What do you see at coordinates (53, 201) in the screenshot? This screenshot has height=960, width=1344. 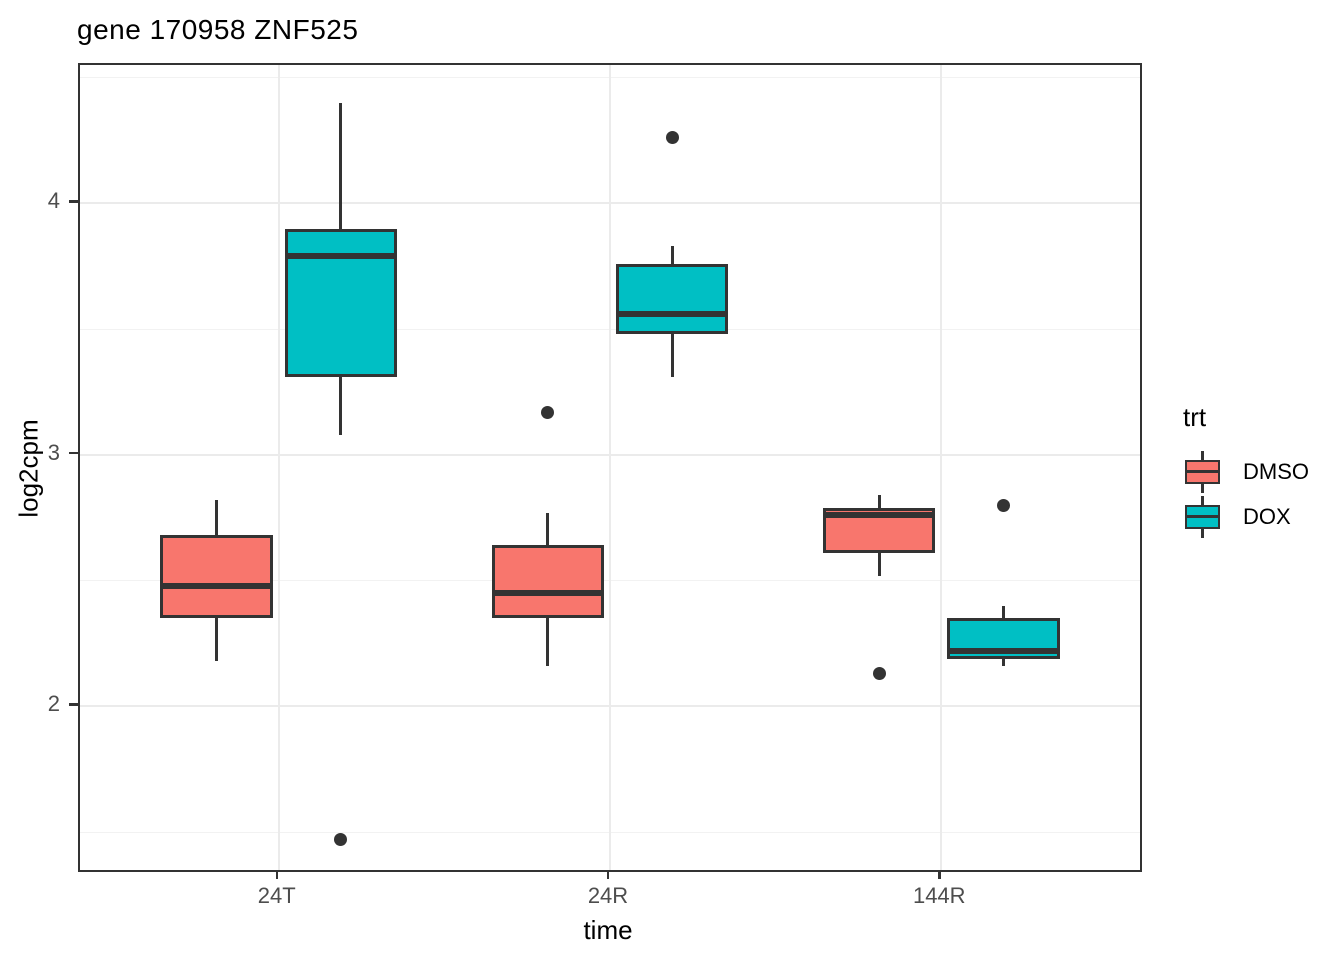 I see `y-axis-tick-label: 4` at bounding box center [53, 201].